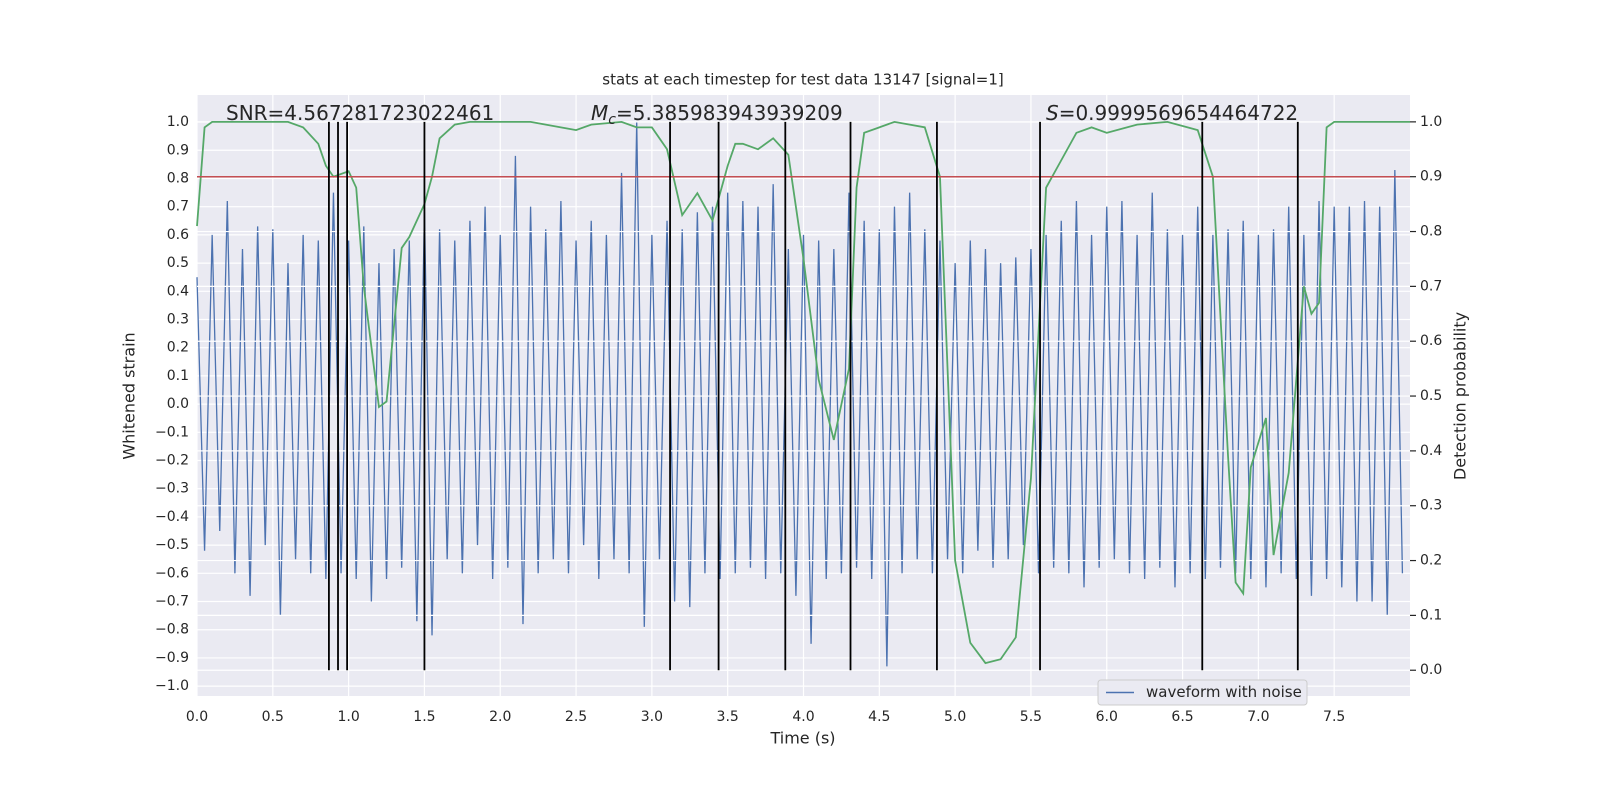 Image resolution: width=1600 pixels, height=800 pixels. I want to click on x-tick-label: 0.0, so click(197, 717).